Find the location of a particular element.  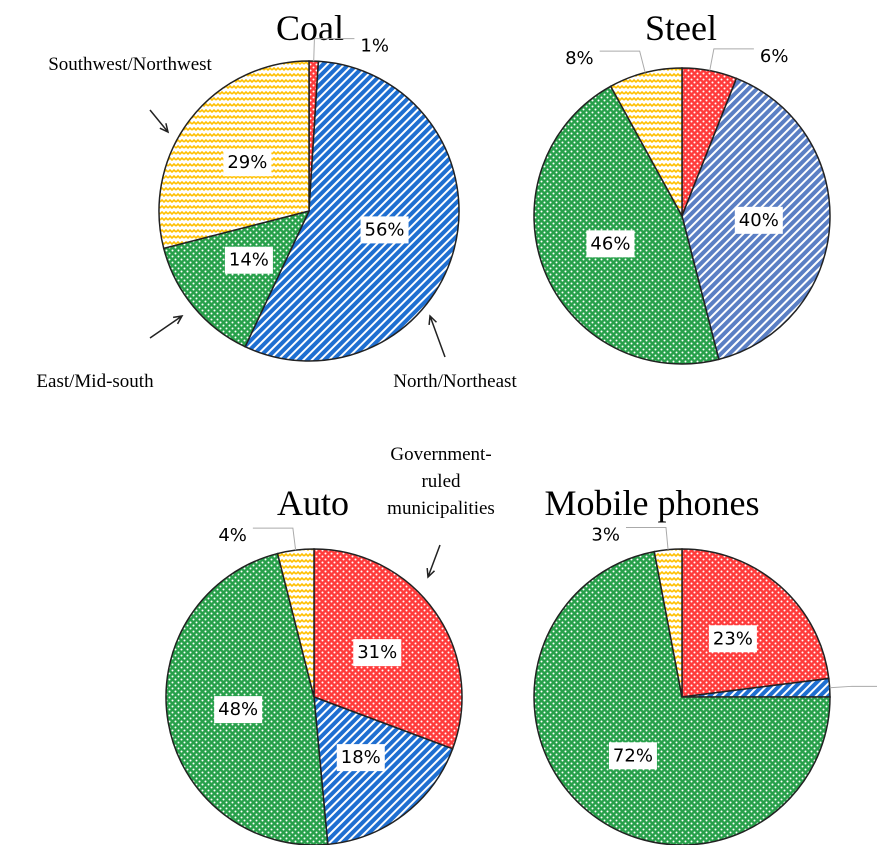

value-label: 4% is located at coordinates (232, 535).